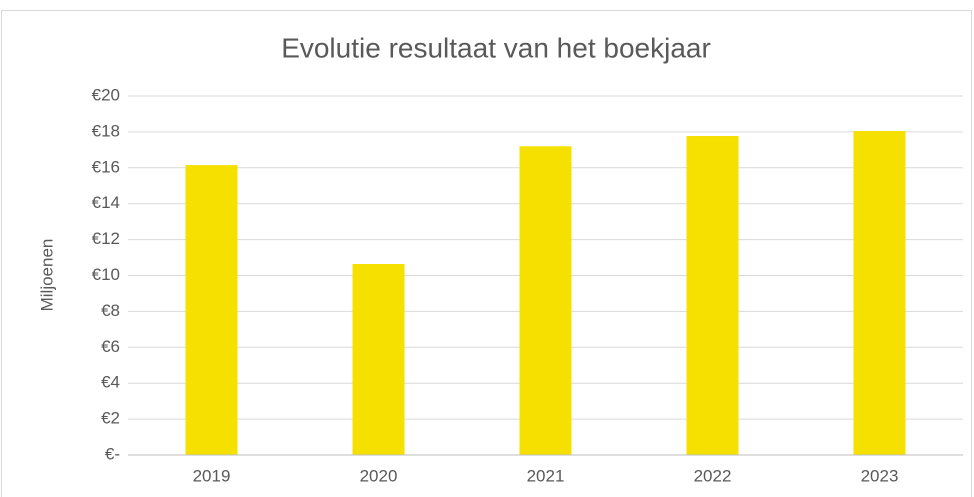 The image size is (974, 497). Describe the element at coordinates (46, 275) in the screenshot. I see `y-axis-label: Miljoenen` at that location.